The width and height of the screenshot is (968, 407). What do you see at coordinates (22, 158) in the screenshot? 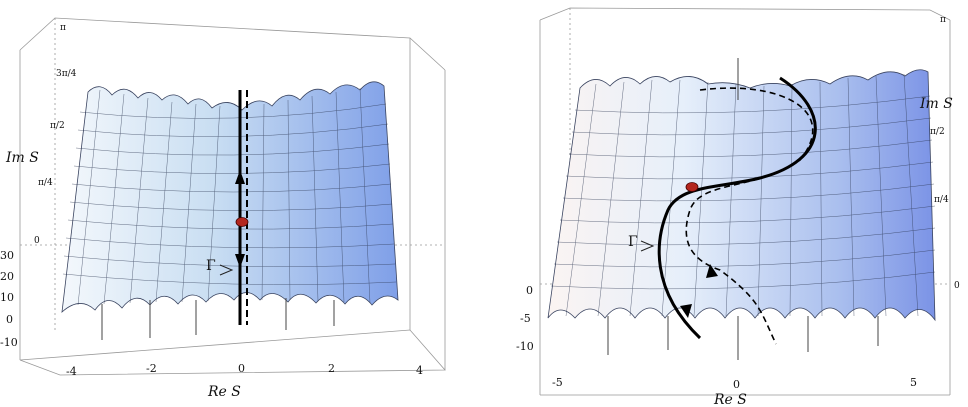
I see `left-im-axis-label: Im S` at bounding box center [22, 158].